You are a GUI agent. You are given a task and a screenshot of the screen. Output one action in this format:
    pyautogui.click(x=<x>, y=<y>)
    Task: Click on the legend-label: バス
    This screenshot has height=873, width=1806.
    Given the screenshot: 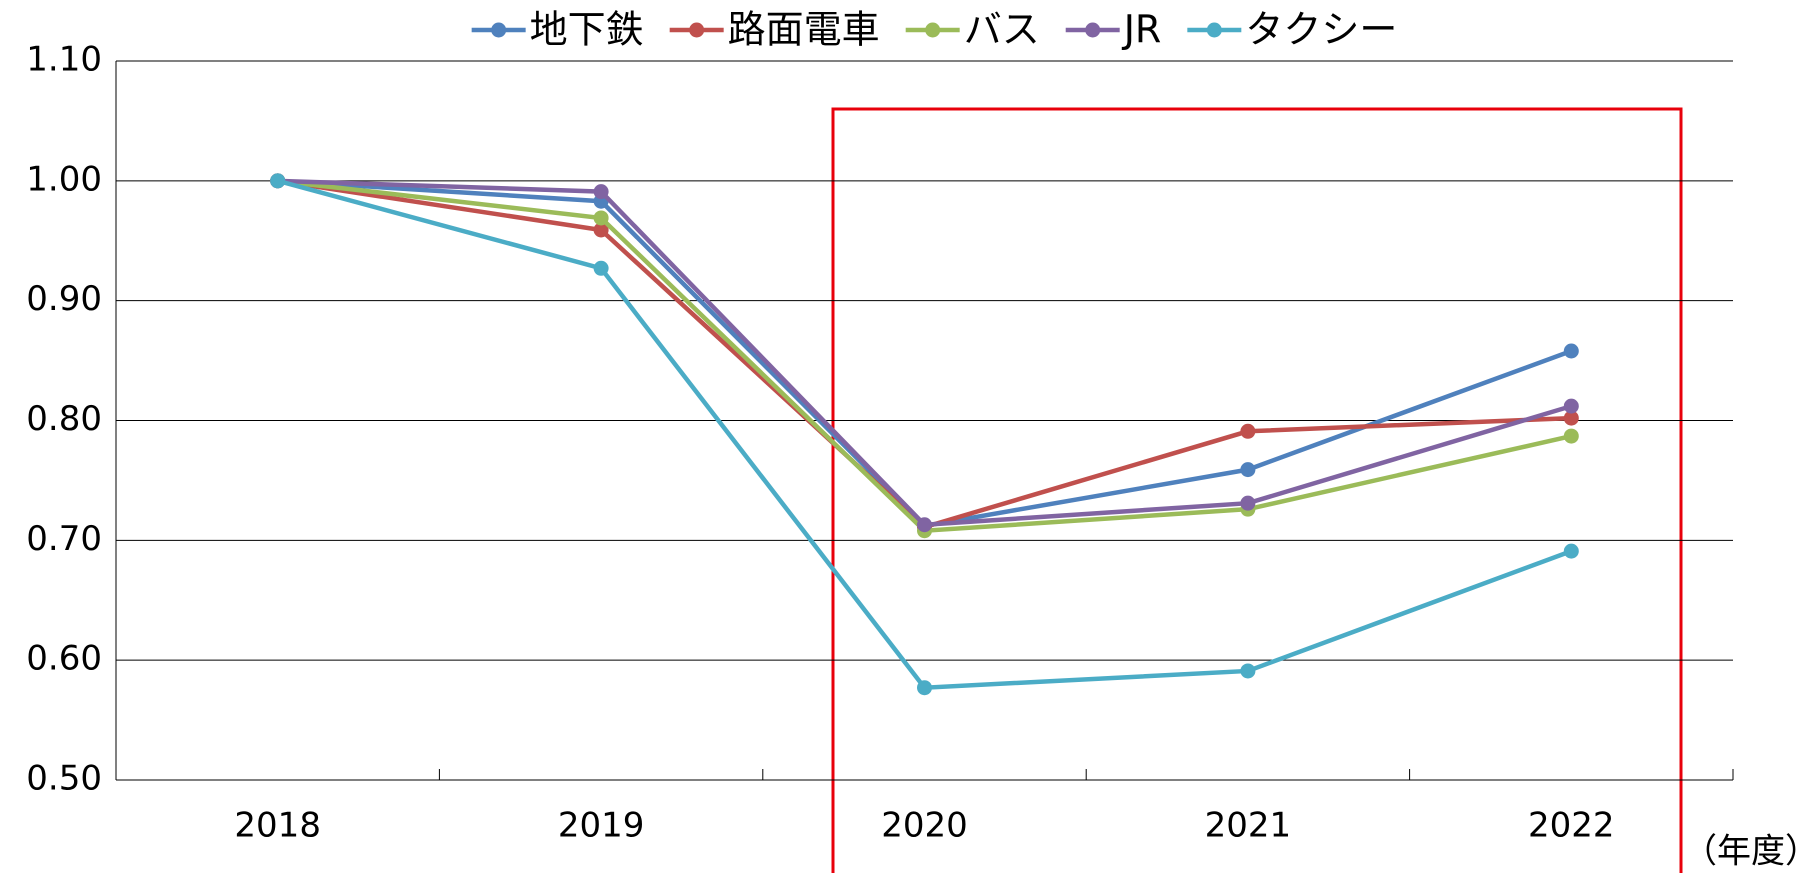 What is the action you would take?
    pyautogui.click(x=1002, y=30)
    